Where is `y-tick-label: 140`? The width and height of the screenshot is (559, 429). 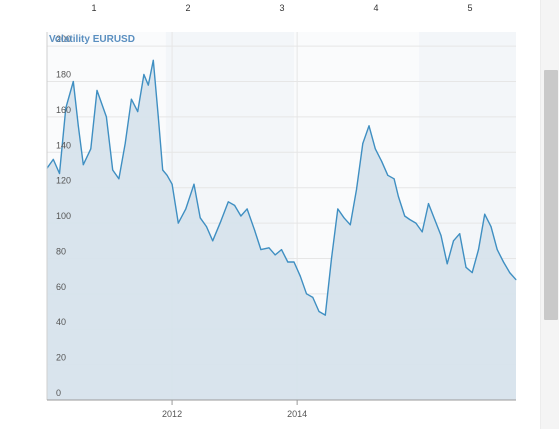
y-tick-label: 140 is located at coordinates (63, 145).